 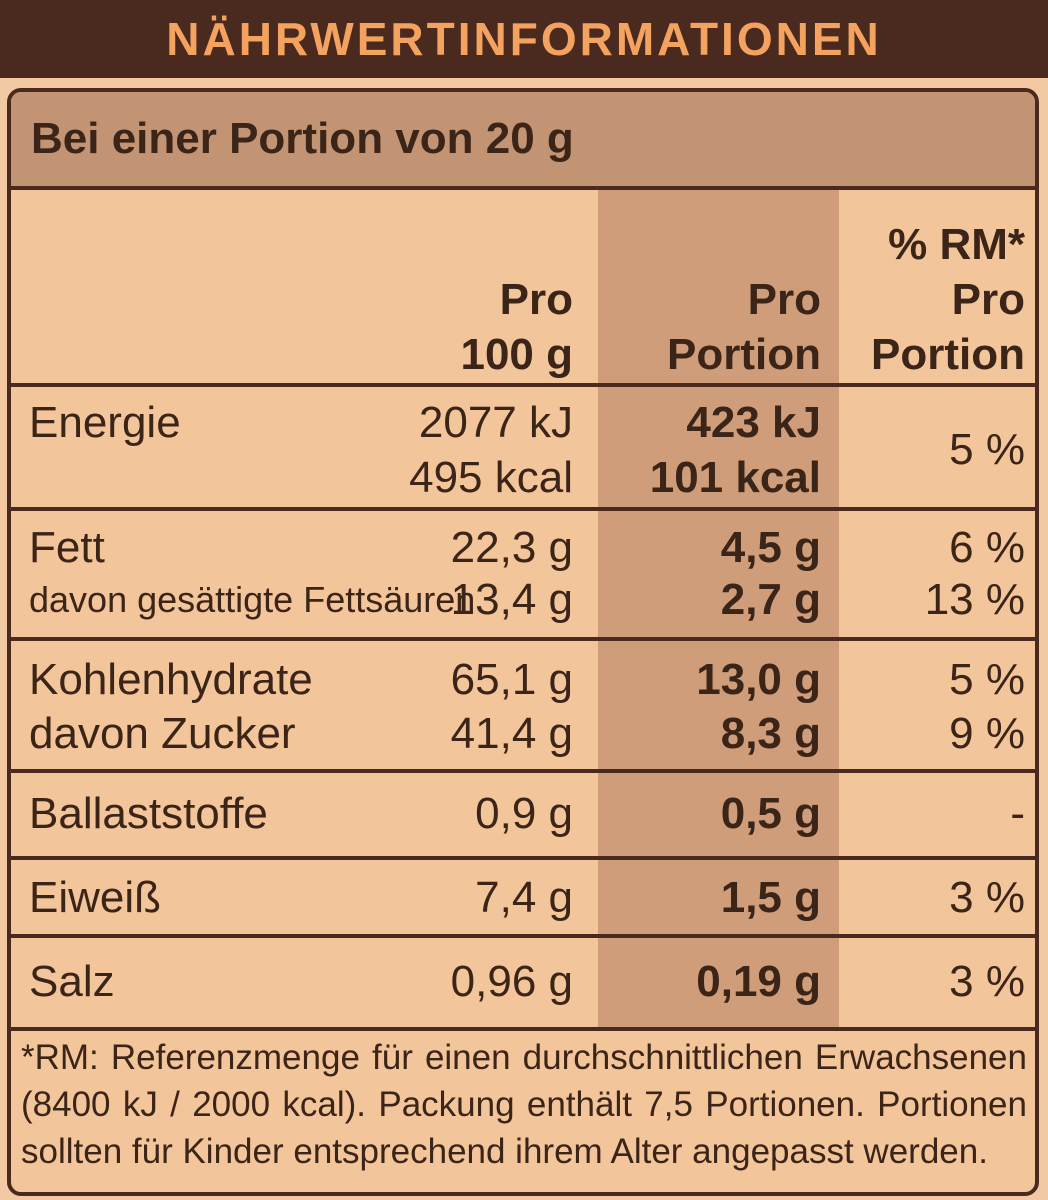 What do you see at coordinates (495, 422) in the screenshot?
I see `row-energy-per100-kj: 2077 kJ` at bounding box center [495, 422].